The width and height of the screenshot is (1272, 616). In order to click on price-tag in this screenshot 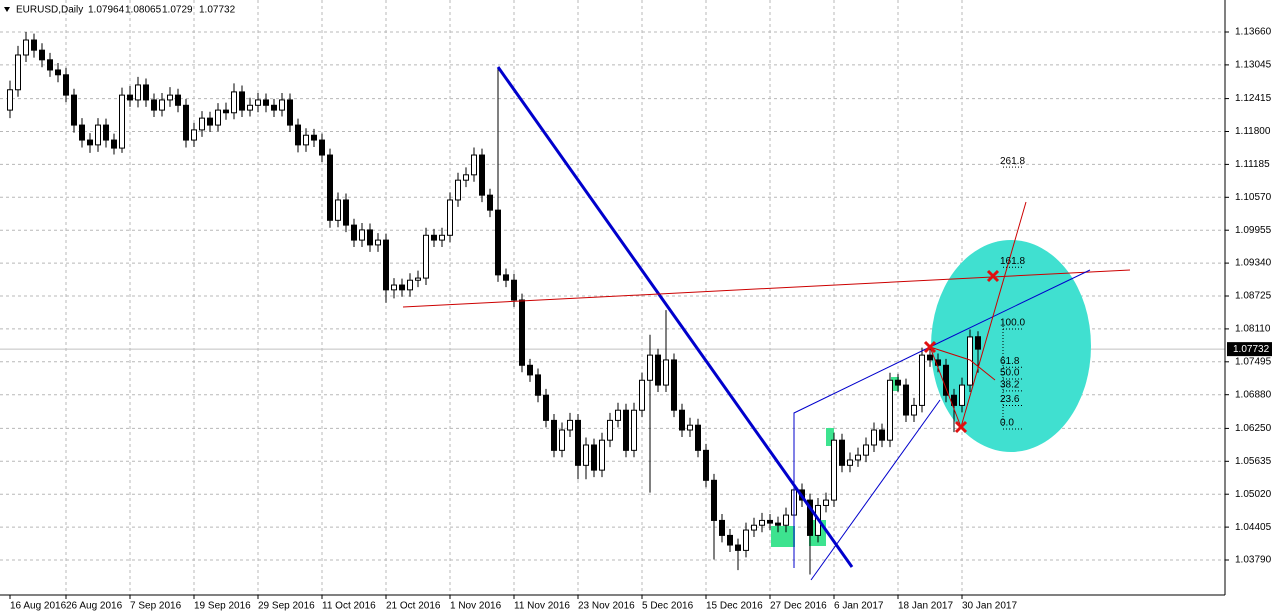, I will do `click(1249, 349)`.